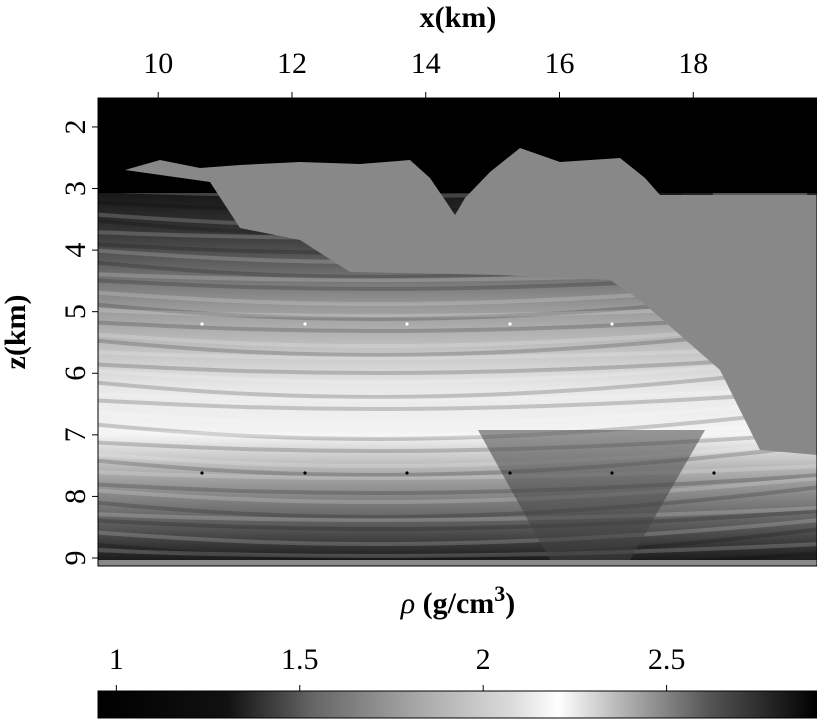  I want to click on x-axis-label: x(km), so click(458, 17).